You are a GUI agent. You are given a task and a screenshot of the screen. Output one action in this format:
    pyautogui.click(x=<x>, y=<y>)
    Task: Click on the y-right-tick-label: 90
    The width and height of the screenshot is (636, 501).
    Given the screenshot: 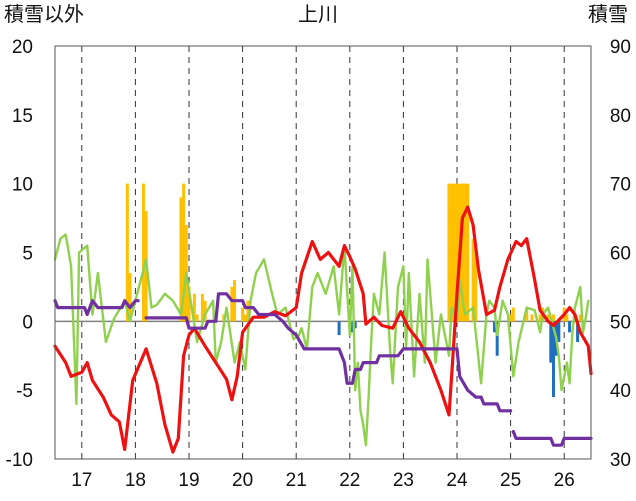 What is the action you would take?
    pyautogui.click(x=620, y=47)
    